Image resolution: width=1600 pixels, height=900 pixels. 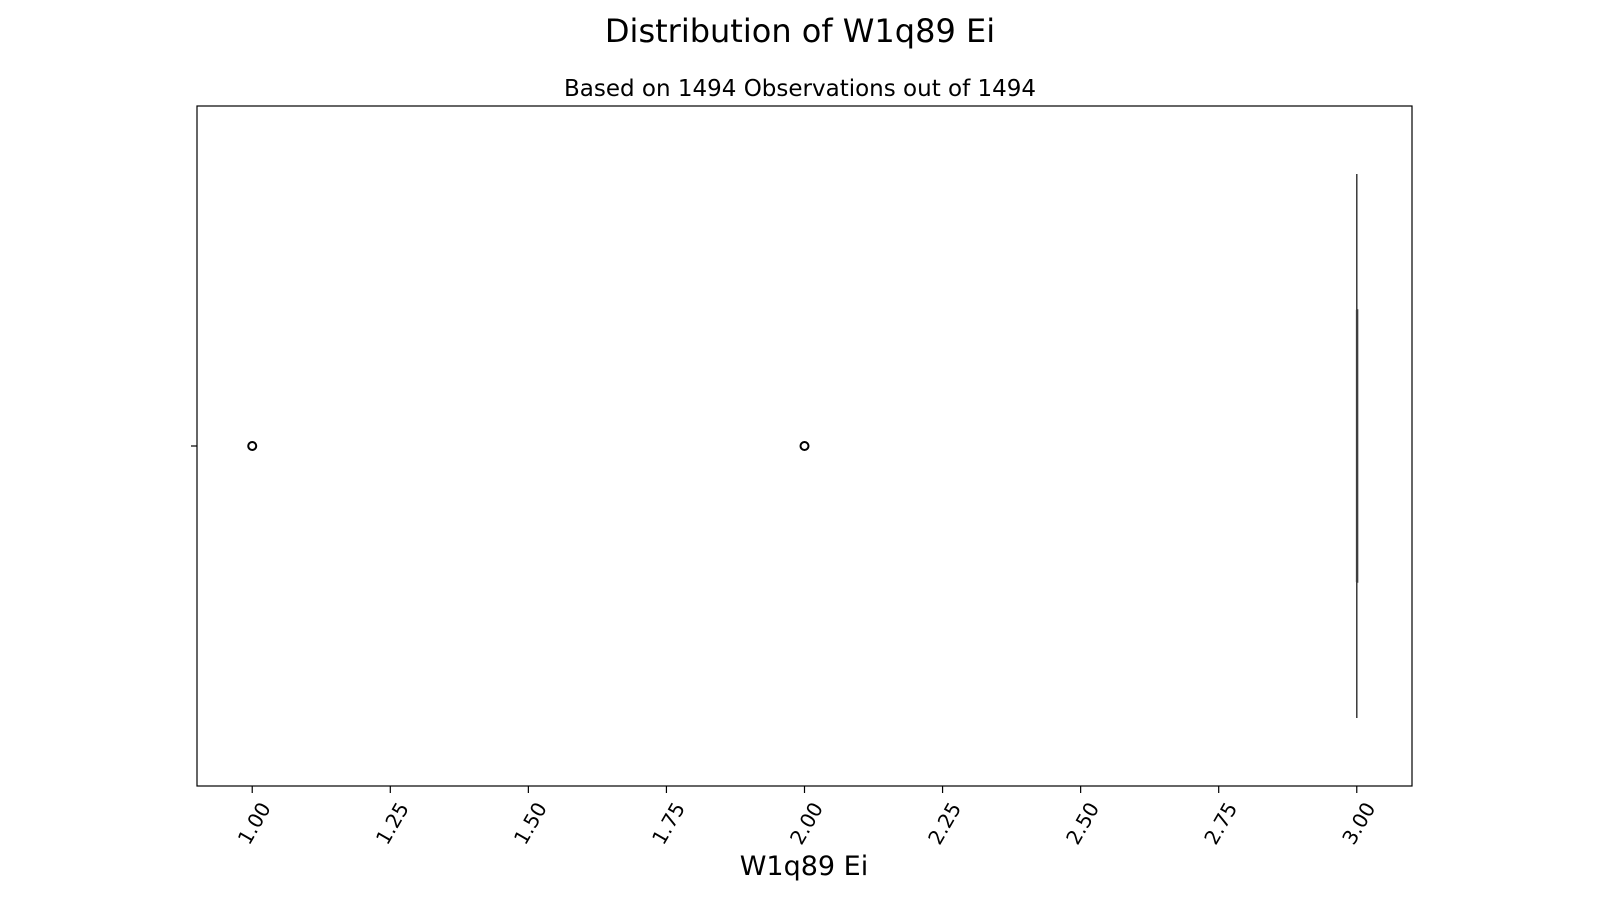 I want to click on outlier-points, so click(x=528, y=446).